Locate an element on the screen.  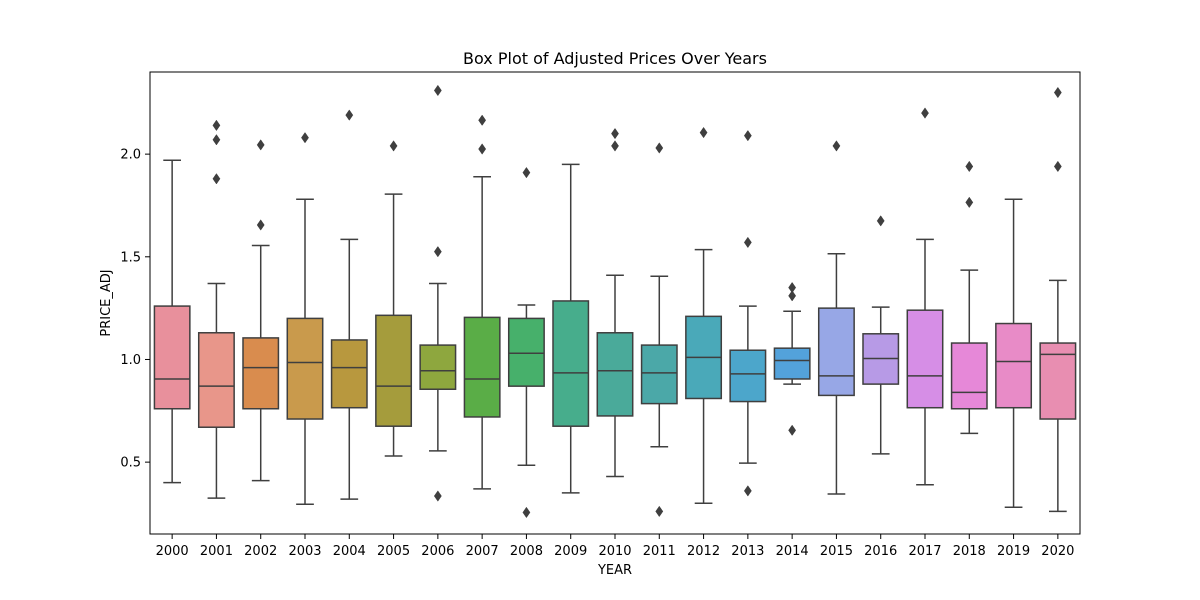
box-2018 is located at coordinates (969, 376).